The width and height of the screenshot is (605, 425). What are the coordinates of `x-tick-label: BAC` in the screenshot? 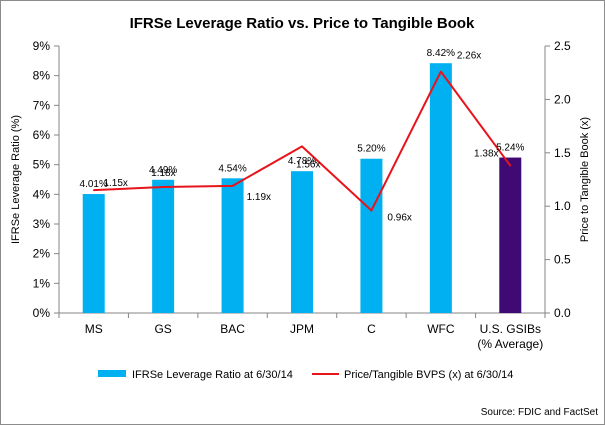 It's located at (232, 329).